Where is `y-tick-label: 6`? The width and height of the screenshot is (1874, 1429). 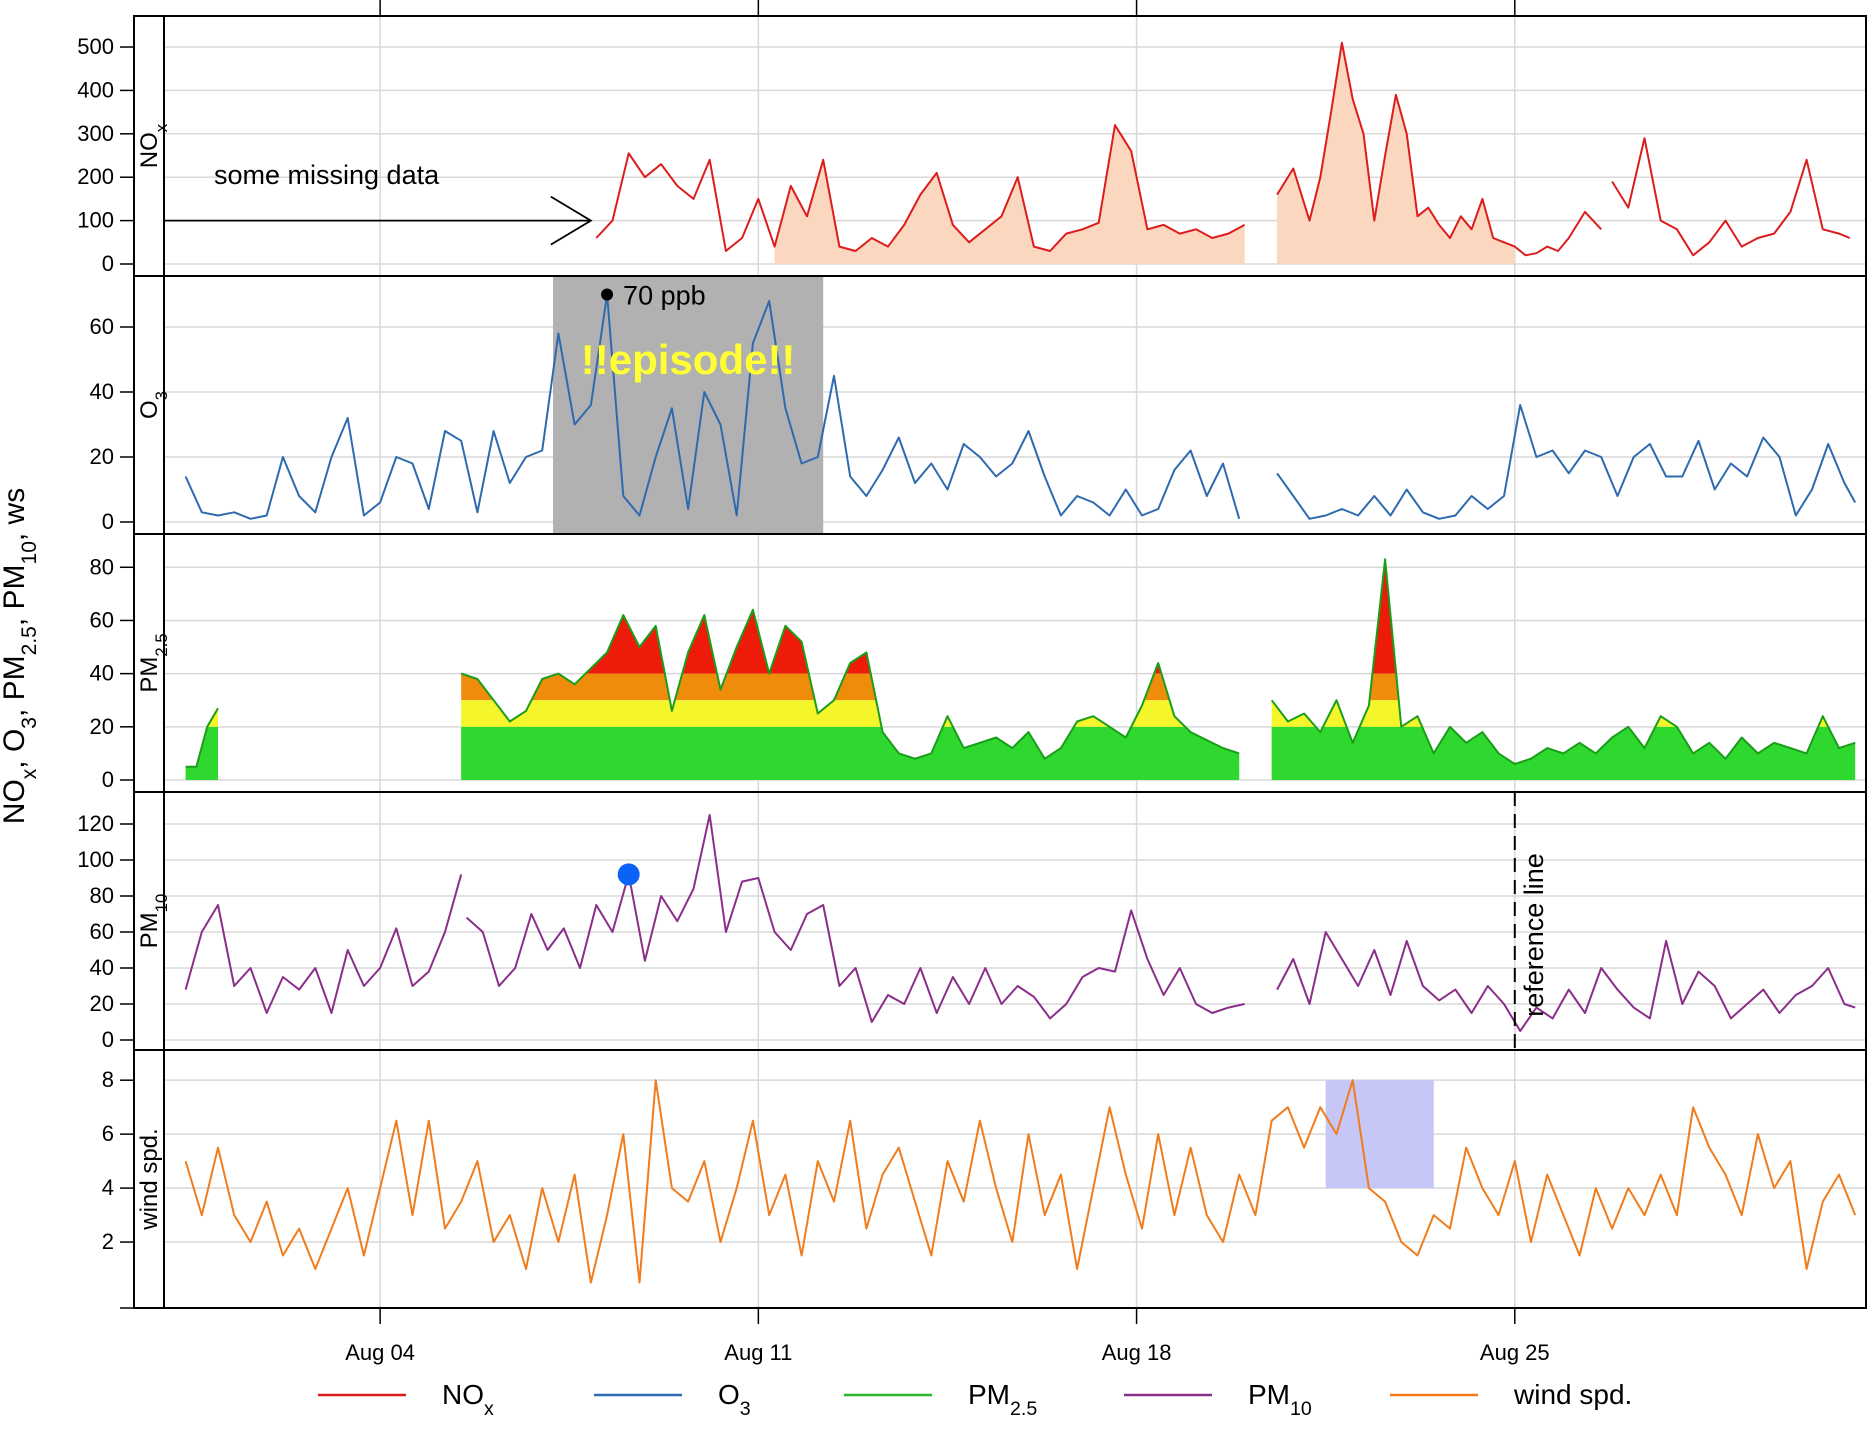 y-tick-label: 6 is located at coordinates (108, 1133).